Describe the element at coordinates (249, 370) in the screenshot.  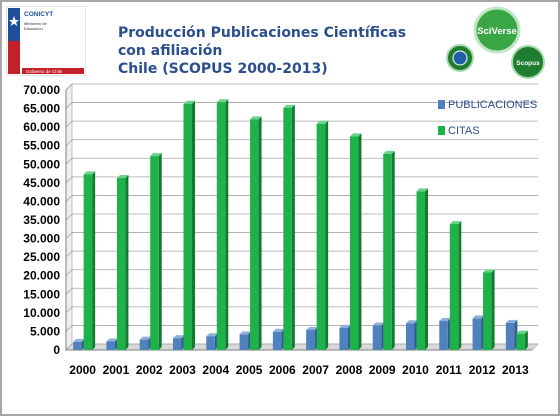
I see `x-tick-label: 2005` at that location.